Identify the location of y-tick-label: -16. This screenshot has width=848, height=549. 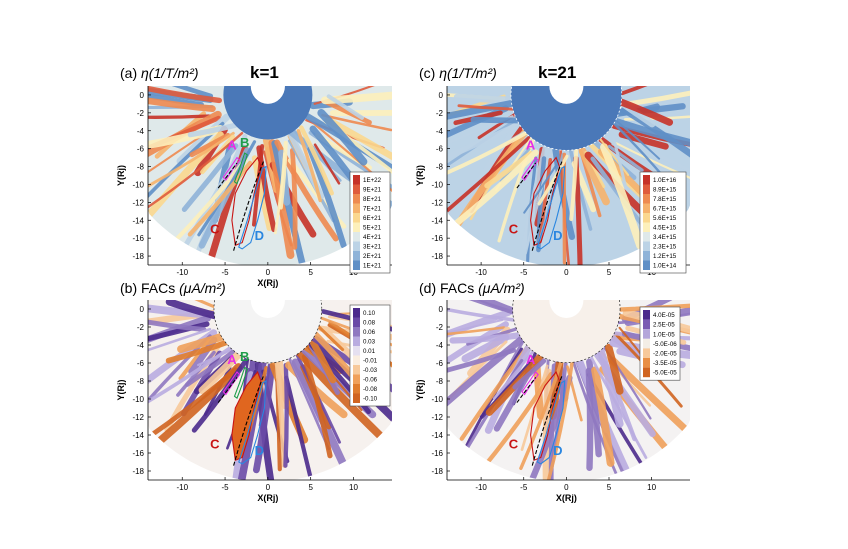
(437, 238).